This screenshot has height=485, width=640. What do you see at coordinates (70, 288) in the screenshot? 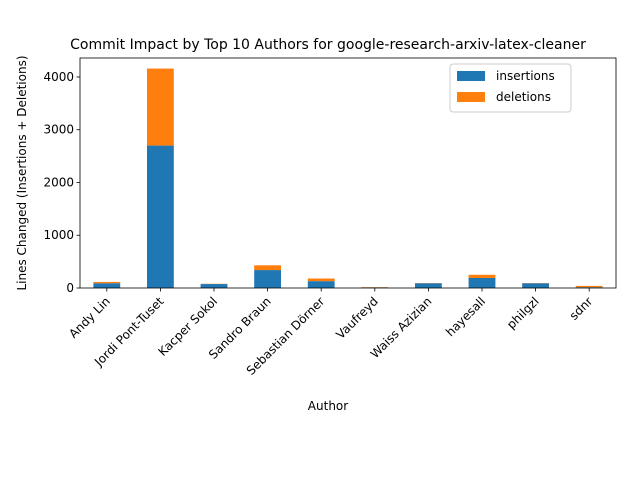
I see `y-tick-label: 0` at bounding box center [70, 288].